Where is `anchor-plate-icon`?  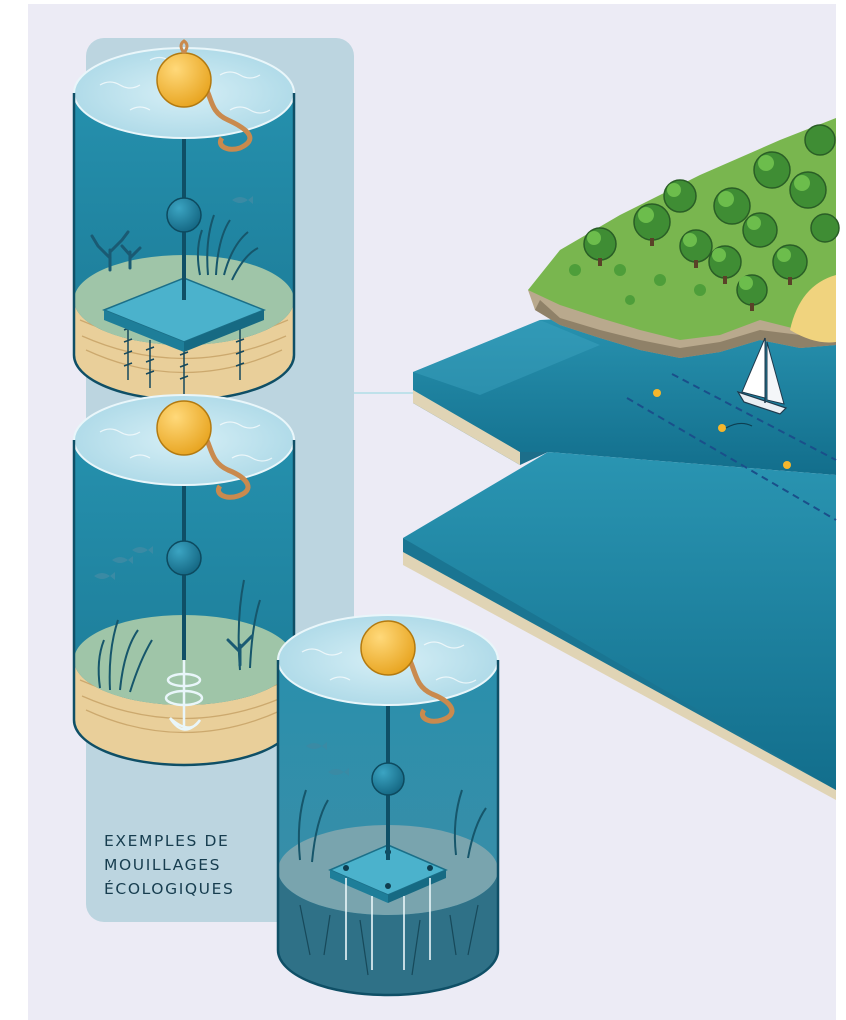 anchor-plate-icon is located at coordinates (184, 314).